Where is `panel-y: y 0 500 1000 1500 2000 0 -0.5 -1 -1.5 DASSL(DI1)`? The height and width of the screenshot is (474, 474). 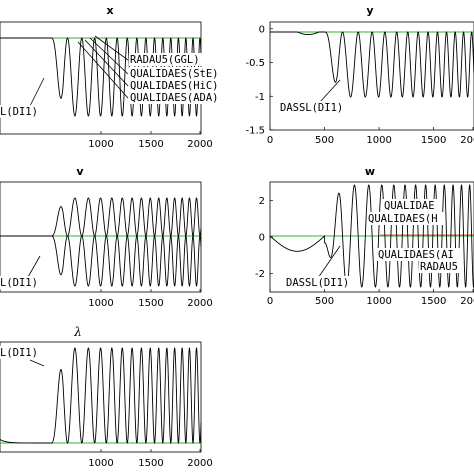
panel-y: y 0 500 1000 1500 2000 0 -0.5 -1 -1.5 DASSL(DI1) is located at coordinates (359, 75).